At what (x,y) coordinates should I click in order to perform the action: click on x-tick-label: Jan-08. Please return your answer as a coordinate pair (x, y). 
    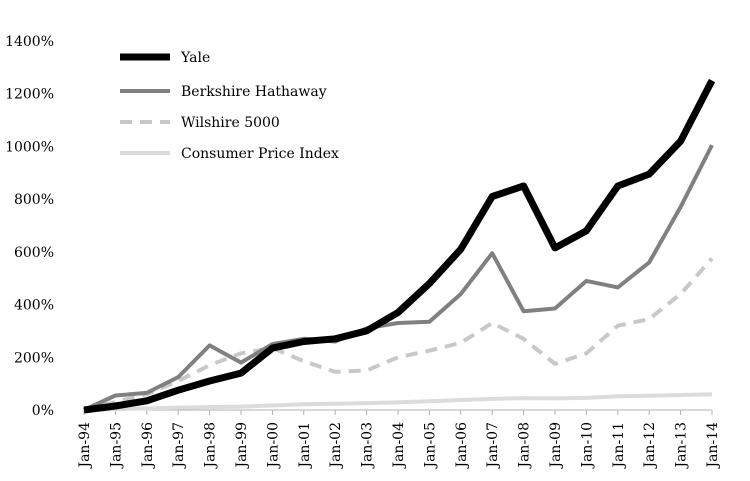
    Looking at the image, I should click on (525, 446).